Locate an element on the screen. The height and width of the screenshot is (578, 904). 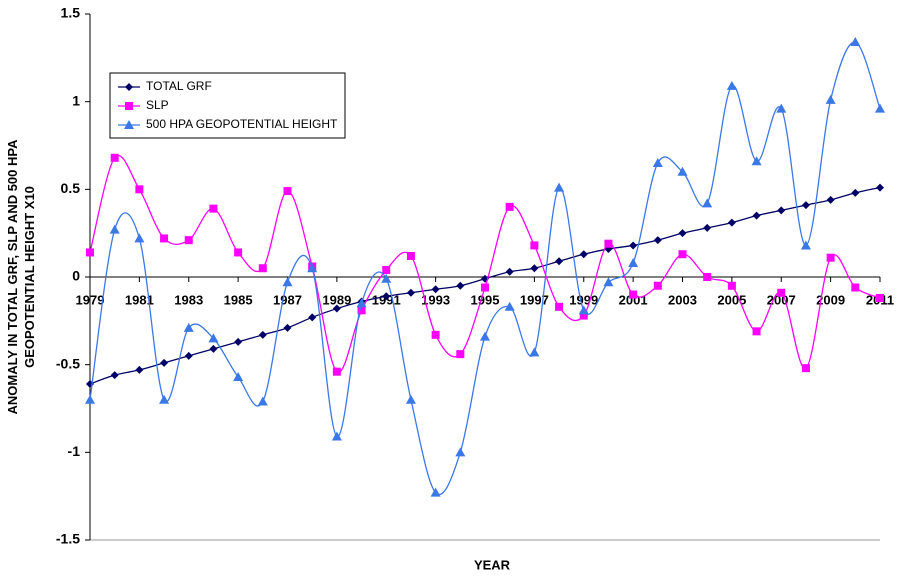
legend: TOTAL GRF SLP 500 HPA GEOPOTENTIAL HEIGHT is located at coordinates (227, 105).